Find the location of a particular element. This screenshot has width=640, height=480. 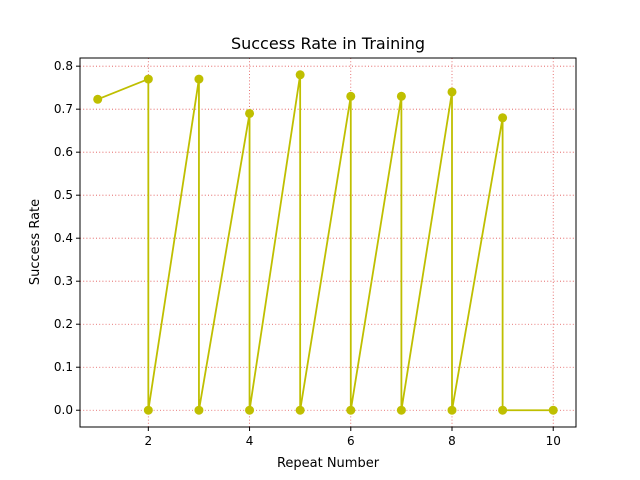

y-axis-label: Success Rate is located at coordinates (35, 242).